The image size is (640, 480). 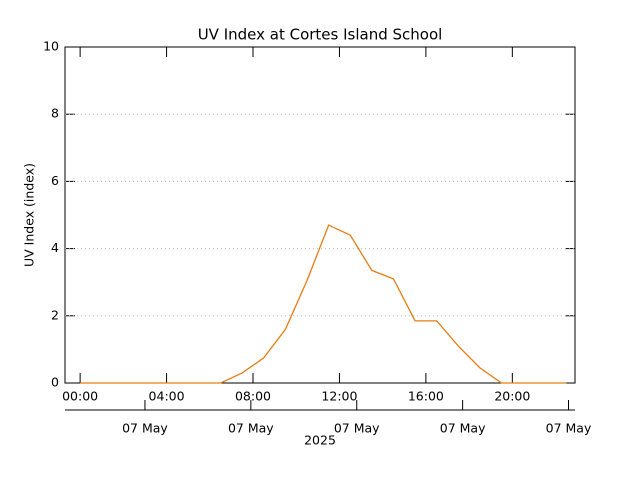 What do you see at coordinates (51, 46) in the screenshot?
I see `y-tick-label: 10` at bounding box center [51, 46].